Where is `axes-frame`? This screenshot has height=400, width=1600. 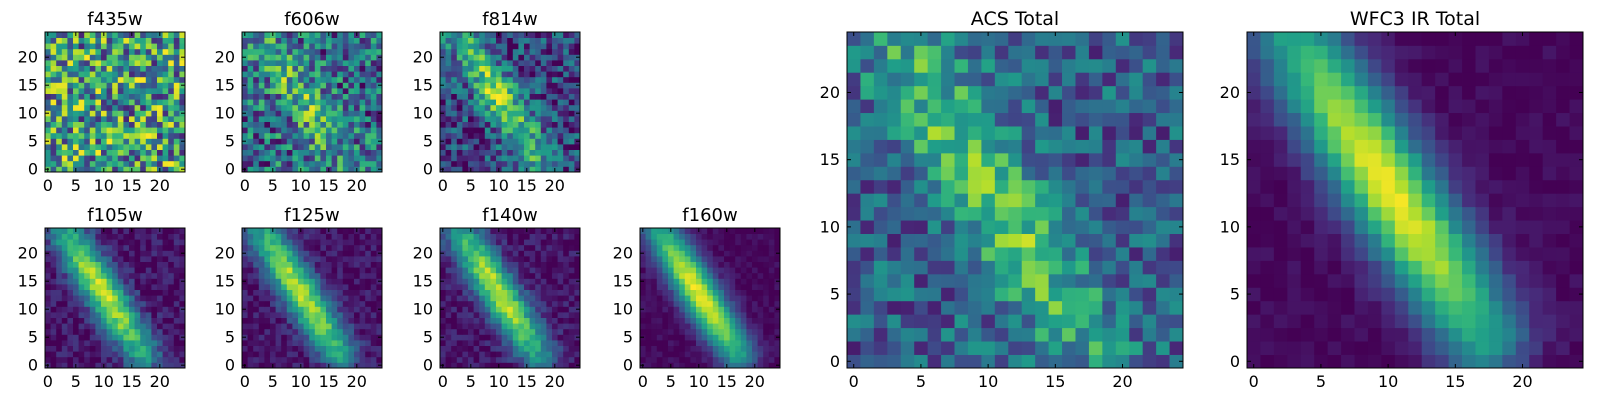
axes-frame is located at coordinates (710, 298).